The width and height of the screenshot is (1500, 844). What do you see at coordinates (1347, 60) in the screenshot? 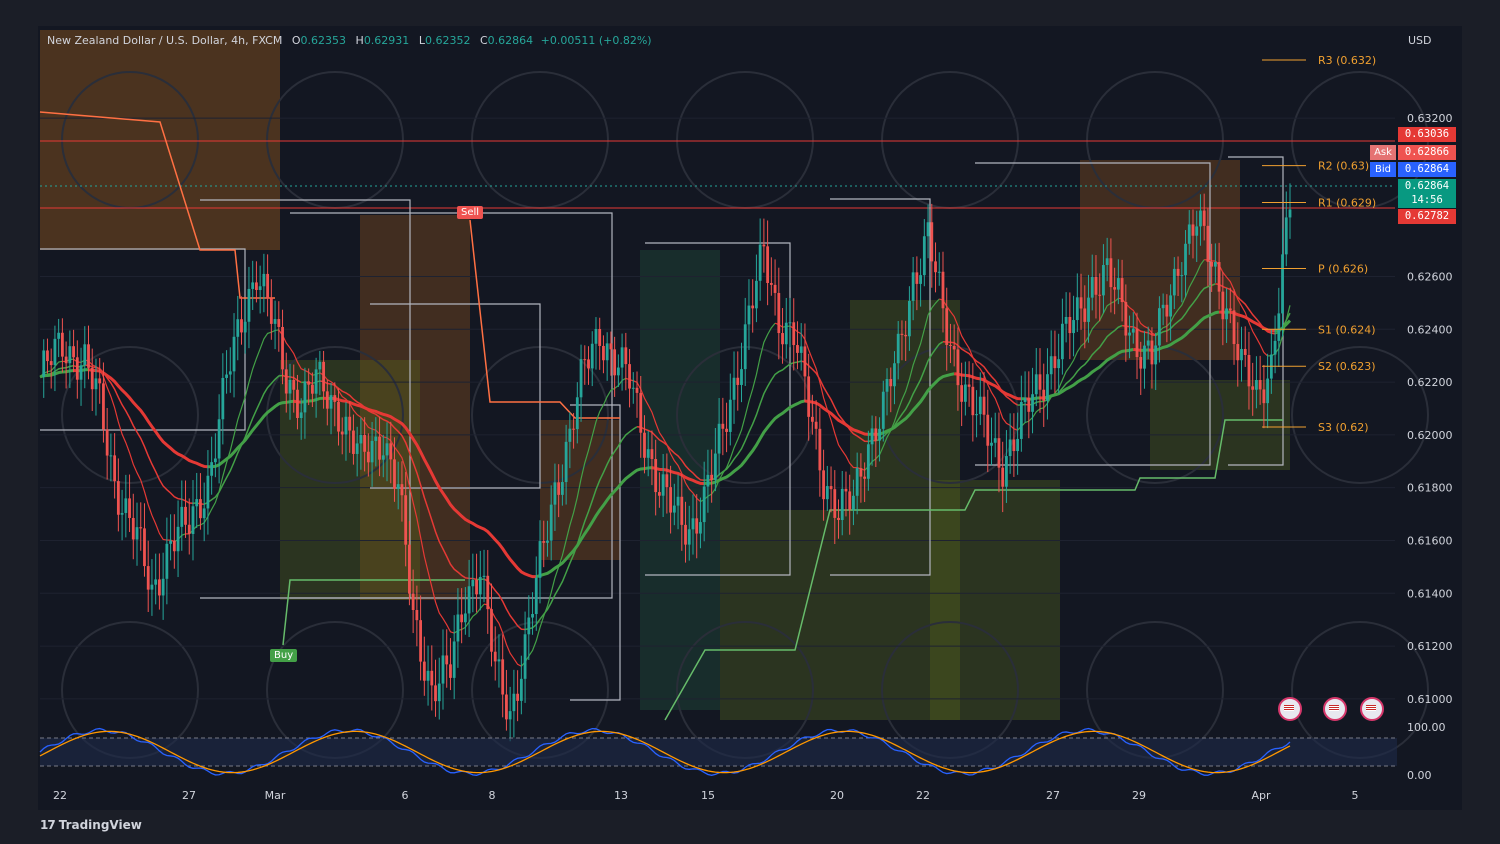
I see `pivot-label: R3 (0.632)` at bounding box center [1347, 60].